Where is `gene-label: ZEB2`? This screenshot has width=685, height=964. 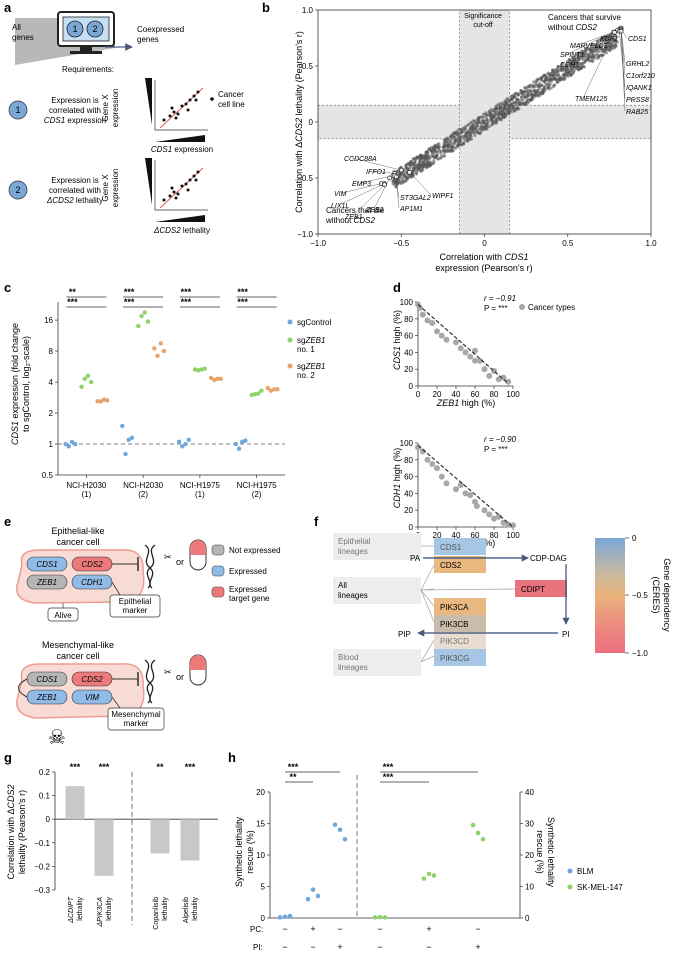
gene-label: ZEB2 is located at coordinates (374, 210).